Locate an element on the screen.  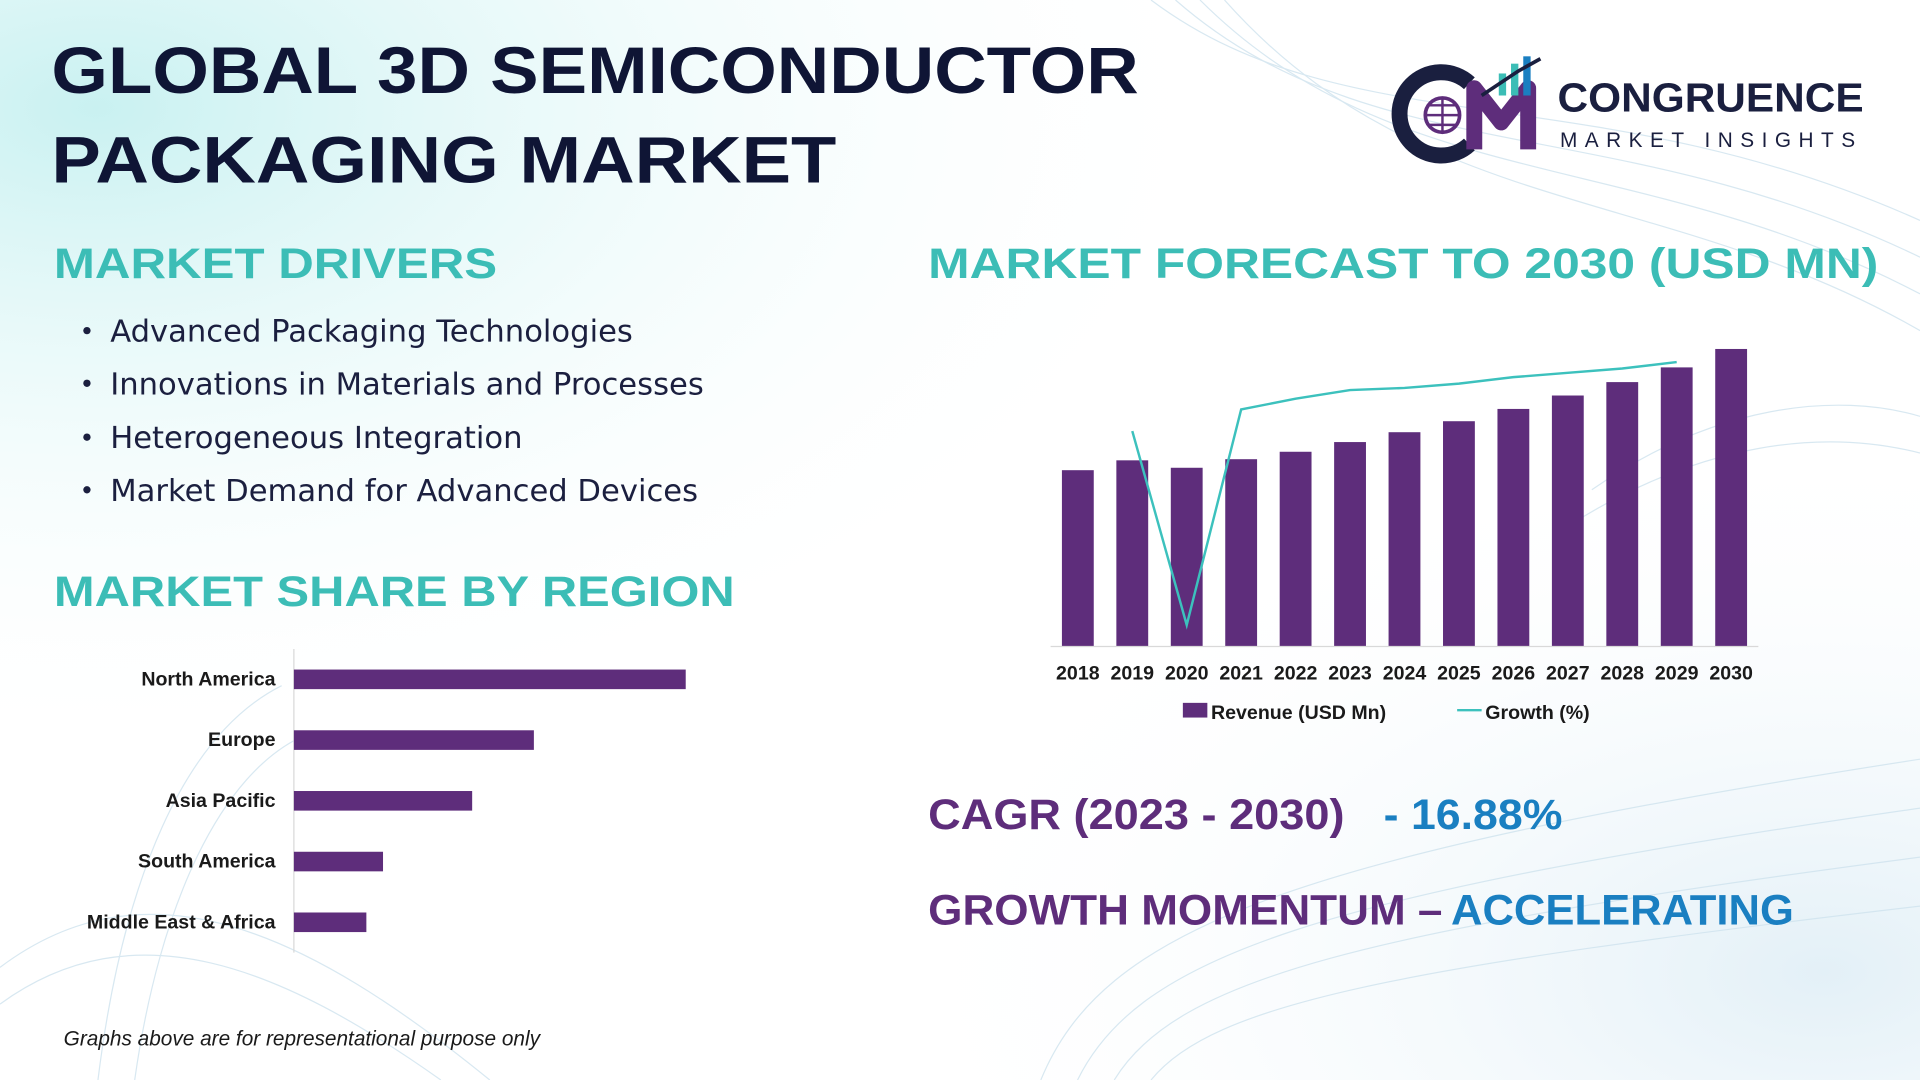
line is located at coordinates (1404, 495).